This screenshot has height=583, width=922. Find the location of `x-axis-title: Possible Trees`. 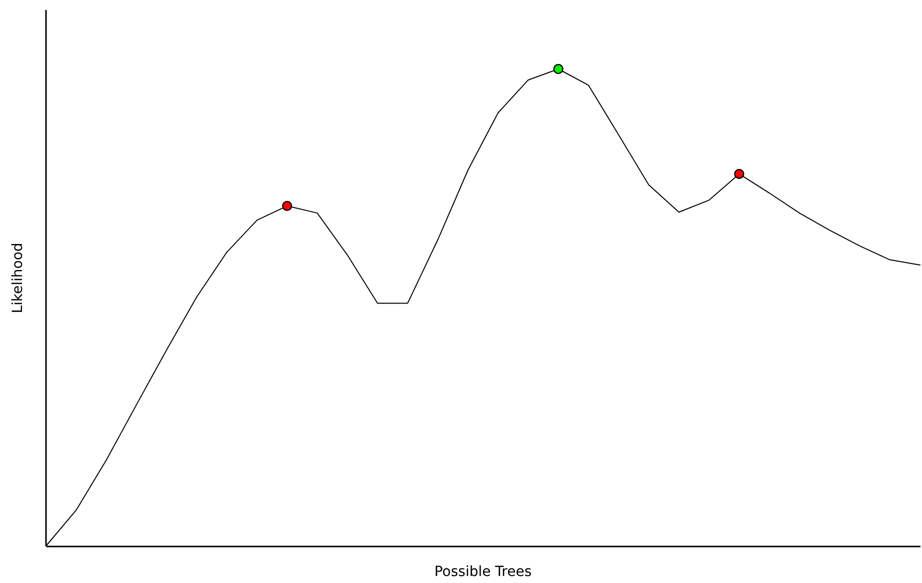

x-axis-title: Possible Trees is located at coordinates (483, 572).